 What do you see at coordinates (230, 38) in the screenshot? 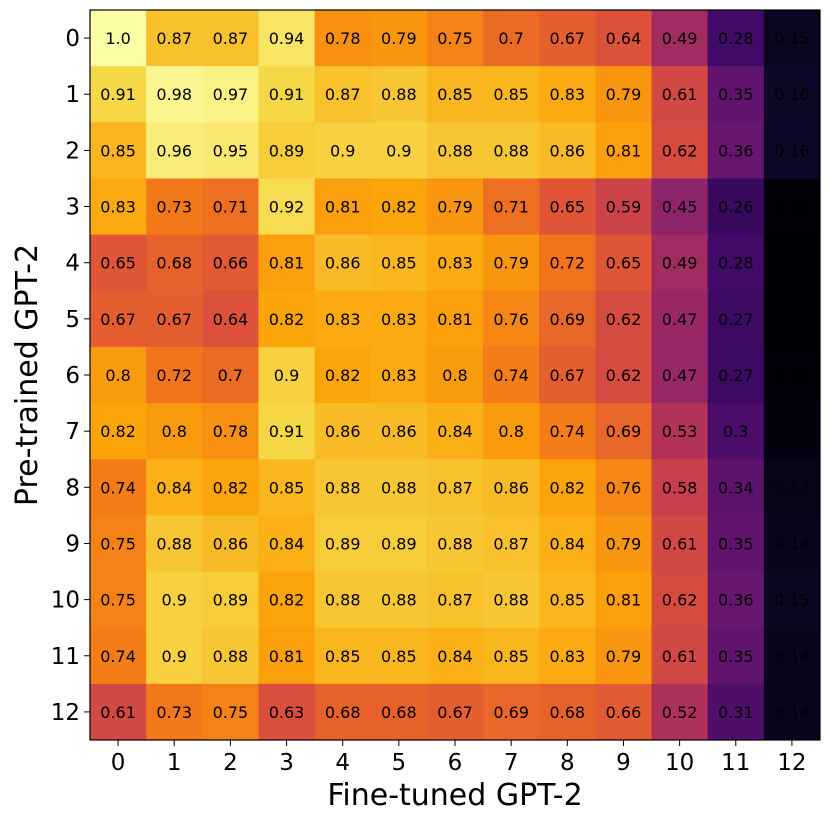
I see `heatmap-cell-r0-c2` at bounding box center [230, 38].